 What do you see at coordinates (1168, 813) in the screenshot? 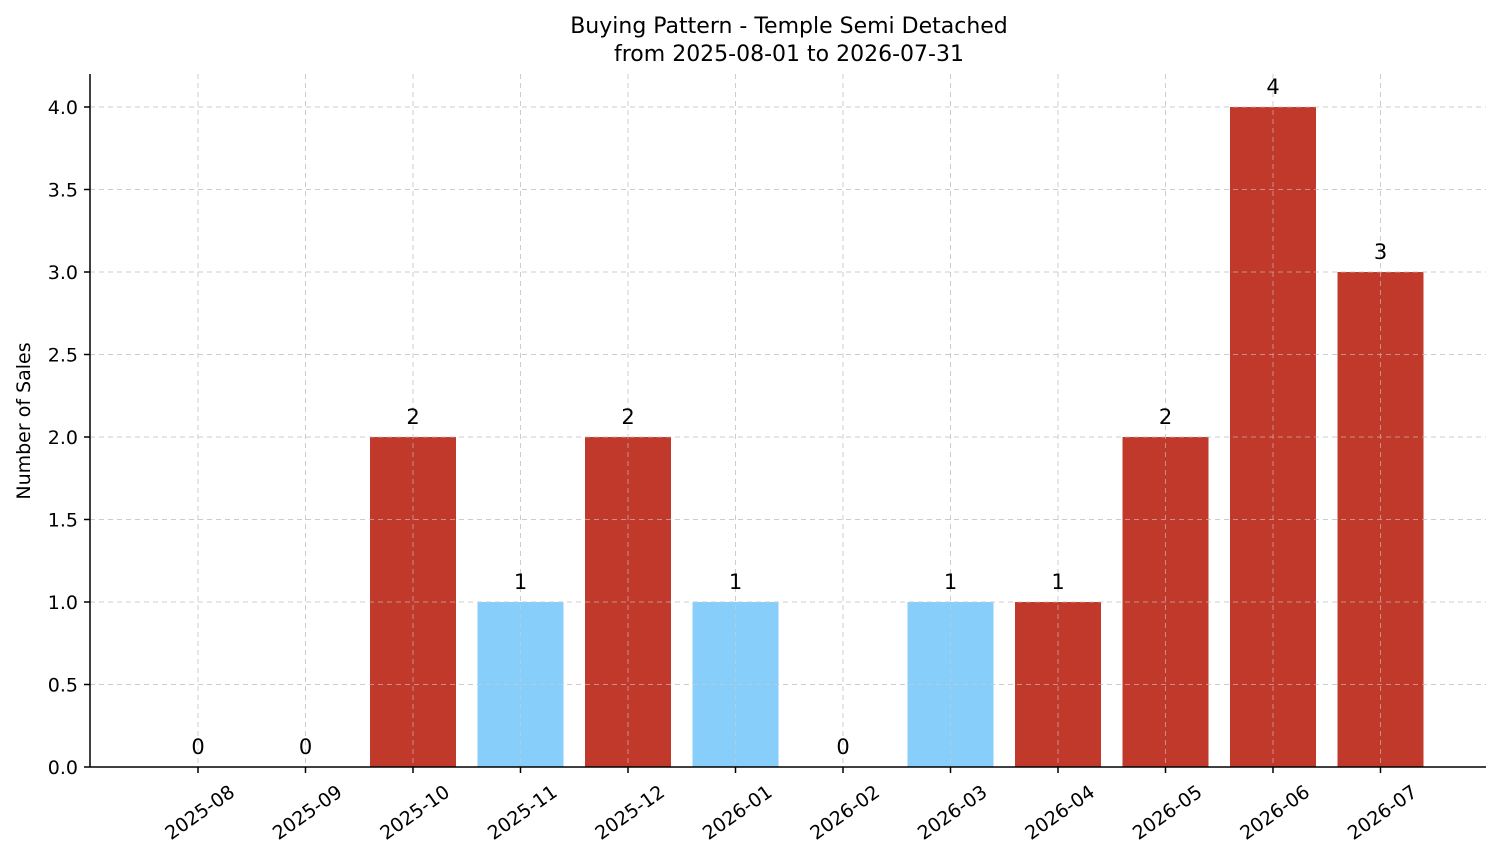
I see `x-tick-label: 2026-05` at bounding box center [1168, 813].